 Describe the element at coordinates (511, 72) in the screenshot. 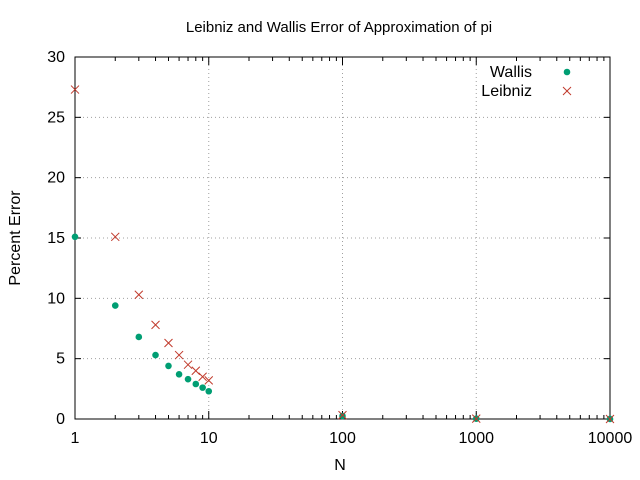

I see `legend-label-wallis: Wallis` at that location.